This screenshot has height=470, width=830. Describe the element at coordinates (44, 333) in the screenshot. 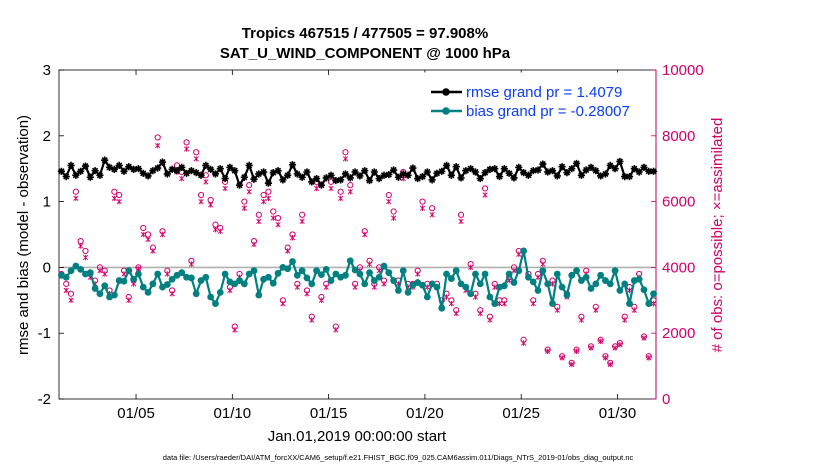

I see `y-left-tick-label: -1` at that location.